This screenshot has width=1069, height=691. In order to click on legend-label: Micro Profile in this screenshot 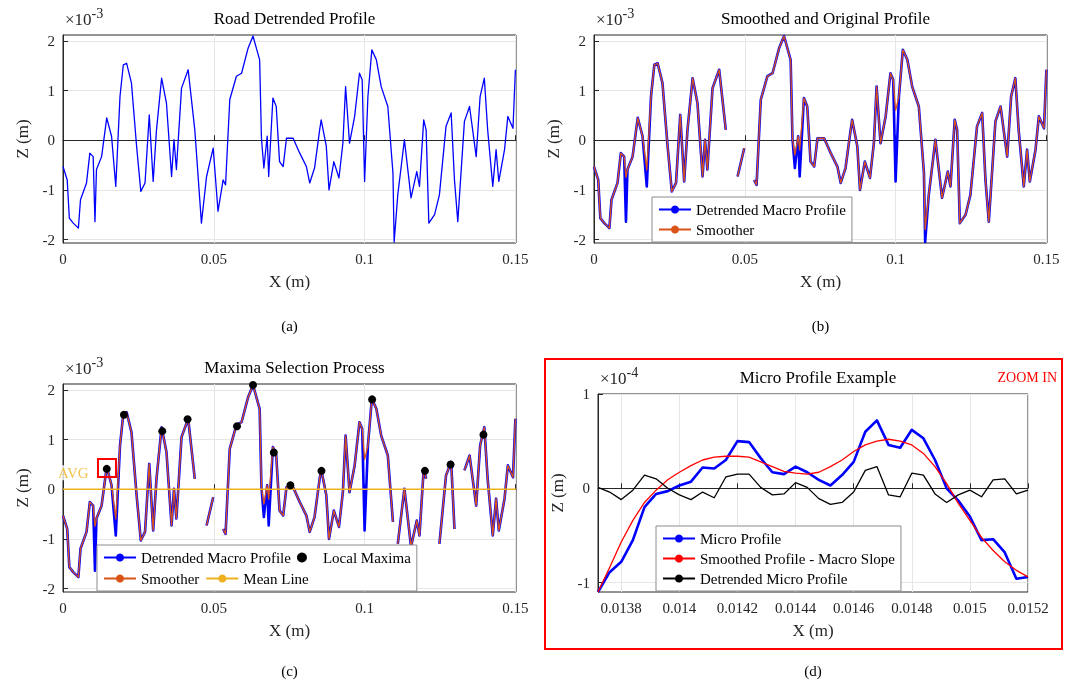, I will do `click(741, 538)`.